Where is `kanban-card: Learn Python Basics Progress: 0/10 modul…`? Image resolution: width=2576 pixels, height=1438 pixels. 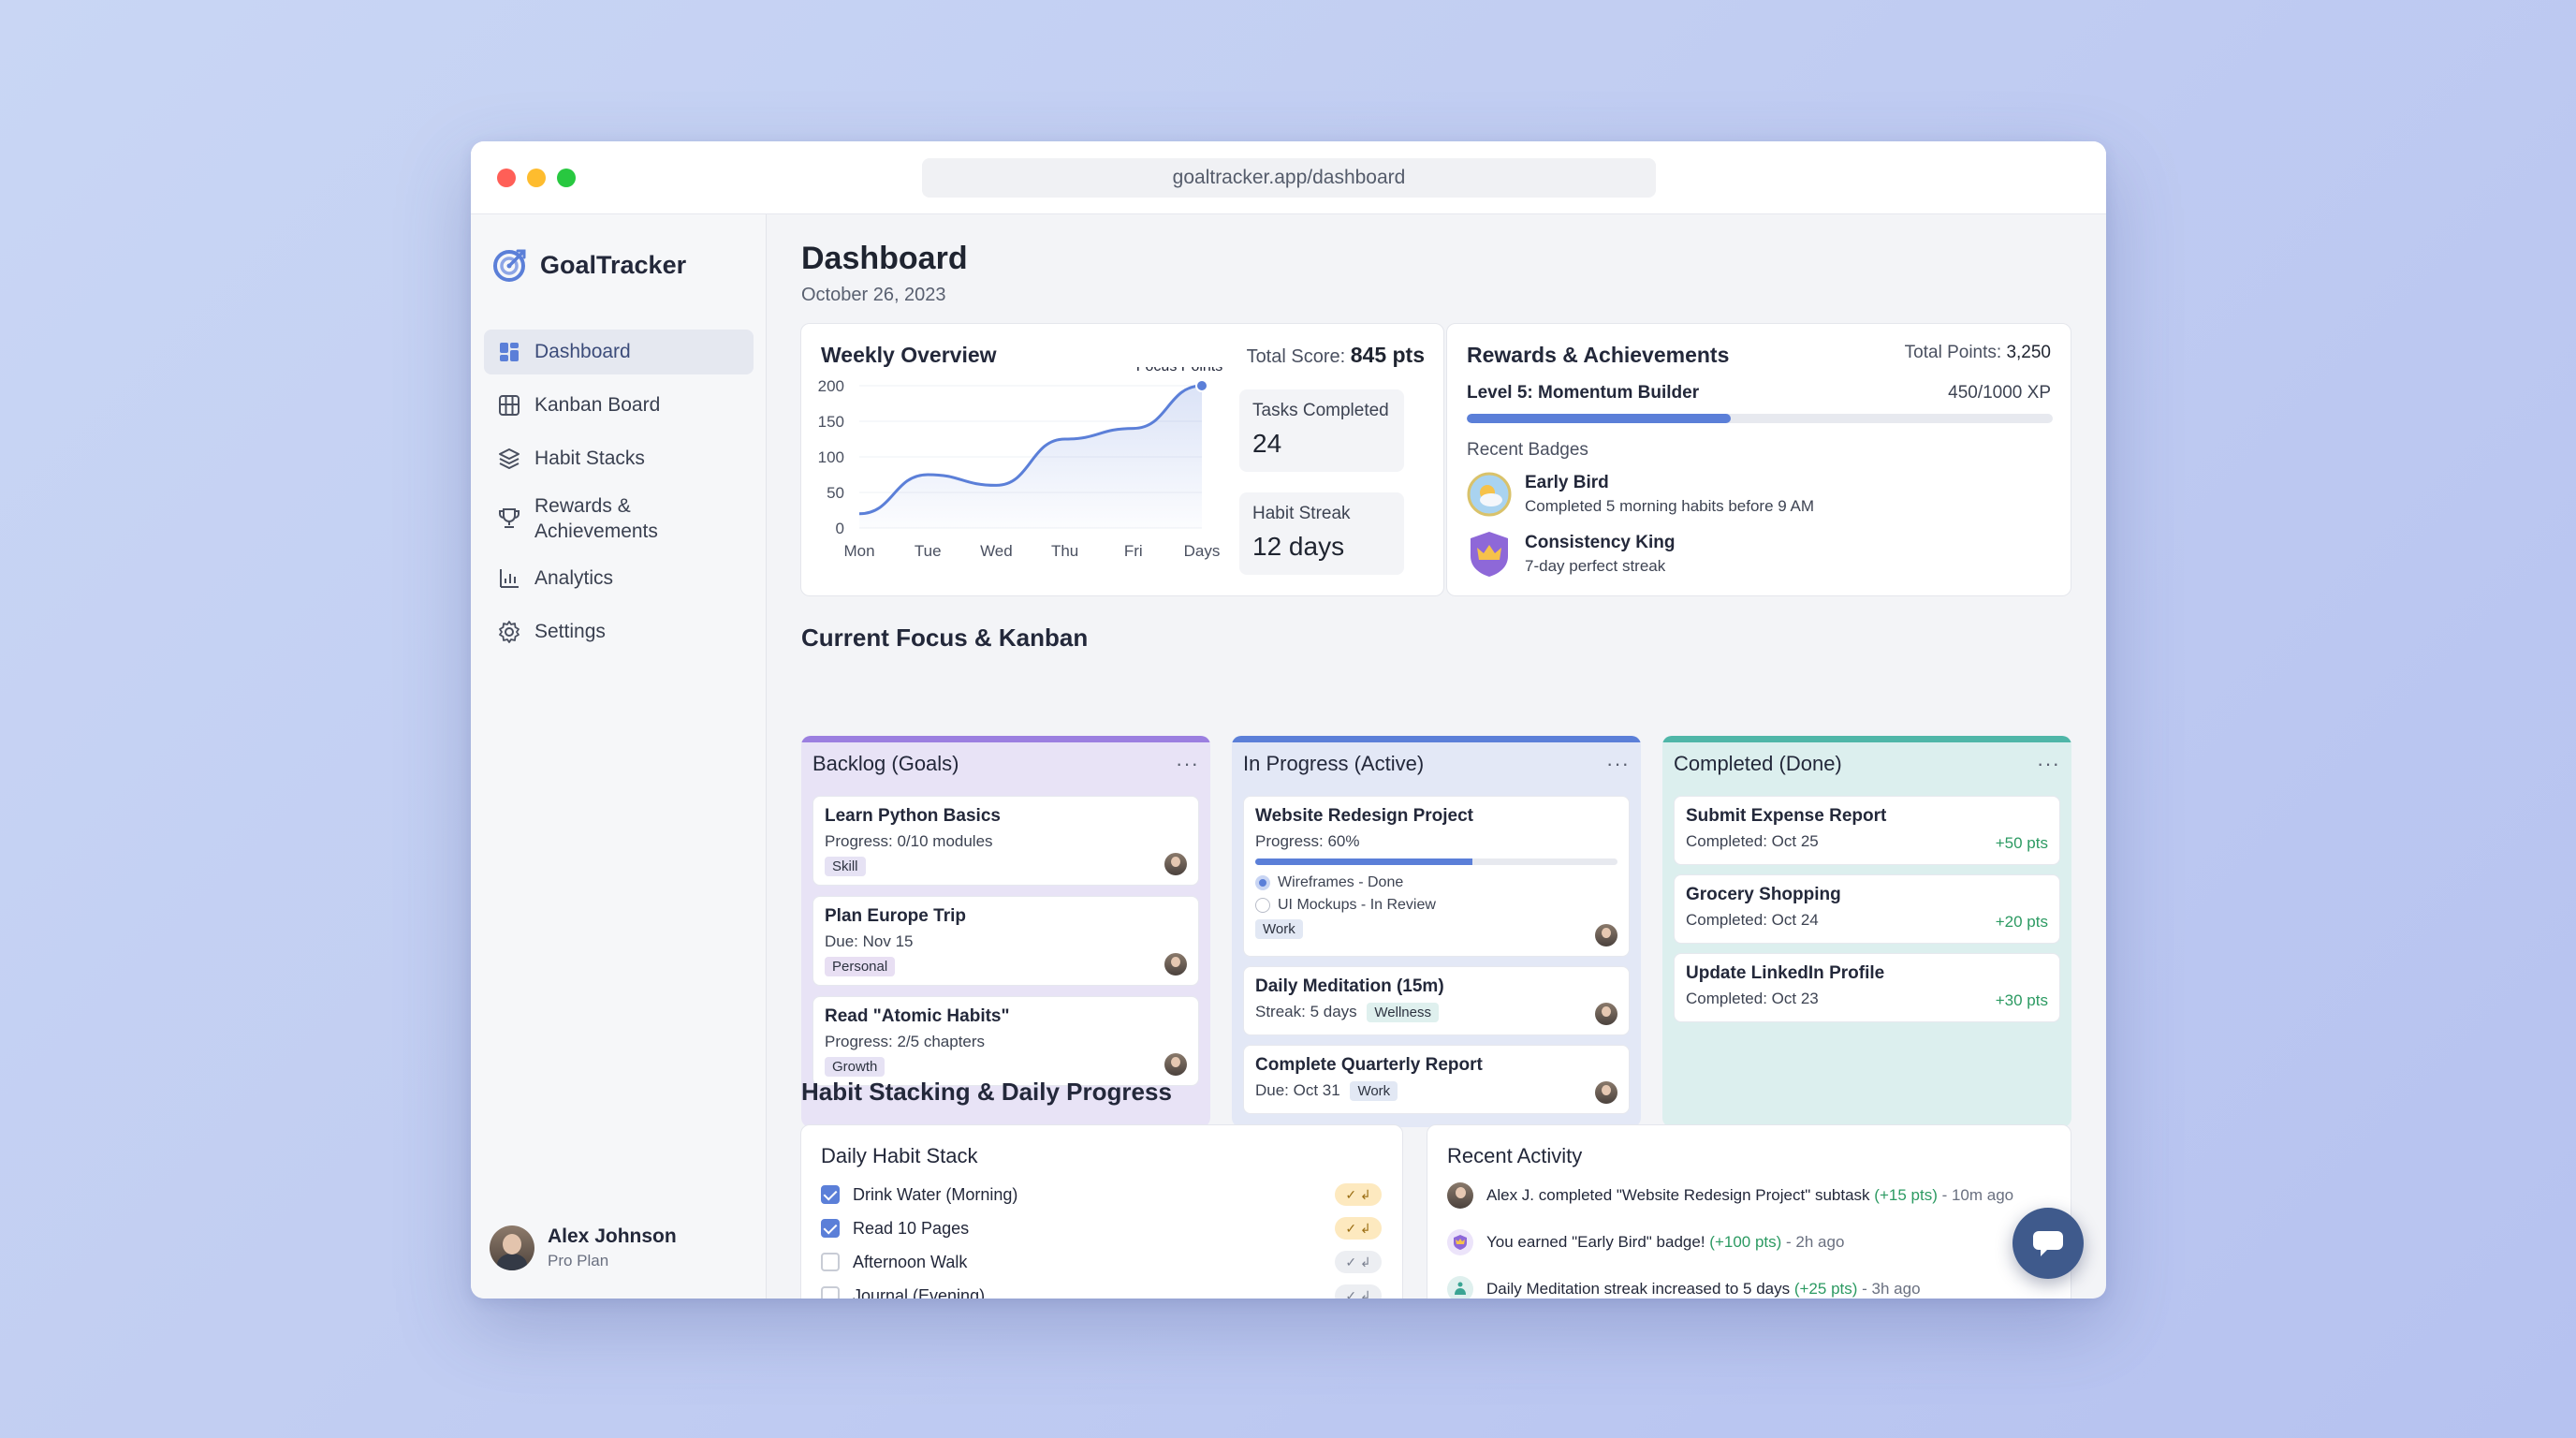
kanban-card: Learn Python Basics Progress: 0/10 modul… is located at coordinates (1005, 841).